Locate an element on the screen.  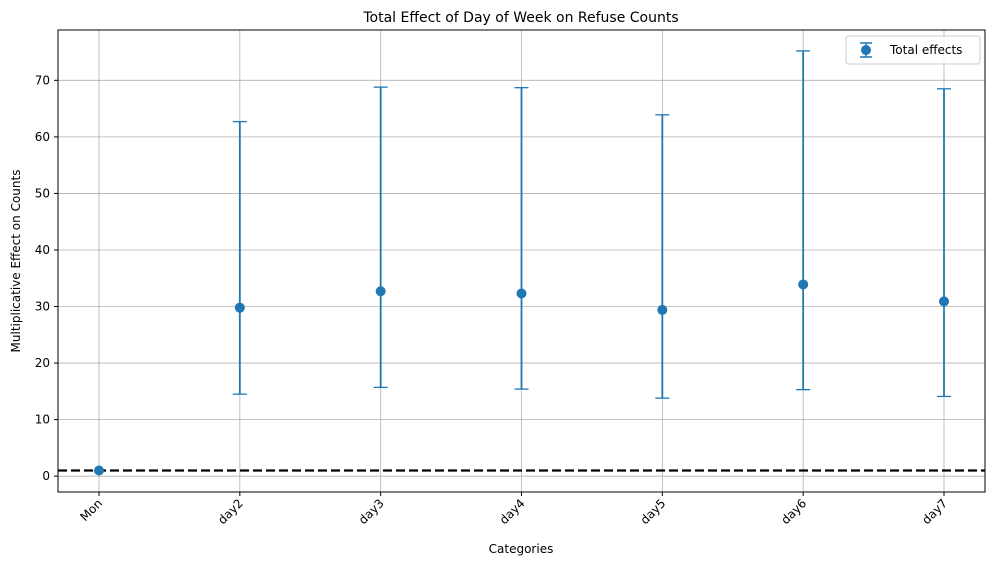
y-tick-label: 30 is located at coordinates (42, 307).